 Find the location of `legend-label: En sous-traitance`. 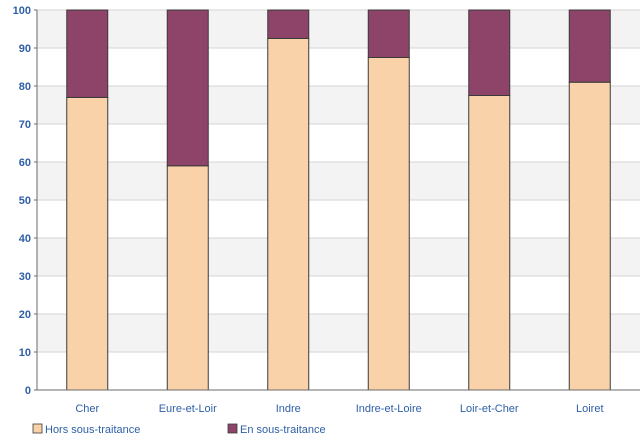

legend-label: En sous-traitance is located at coordinates (283, 430).